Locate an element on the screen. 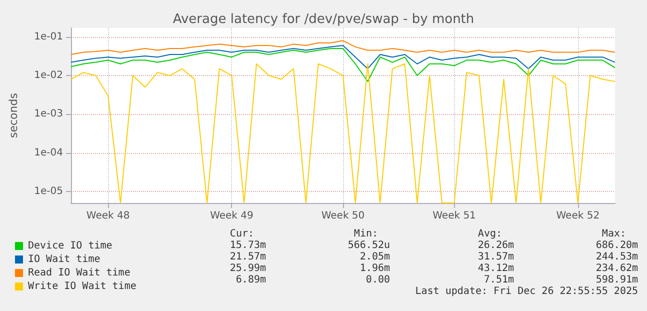 This screenshot has width=647, height=311. text: Cur: is located at coordinates (242, 234).